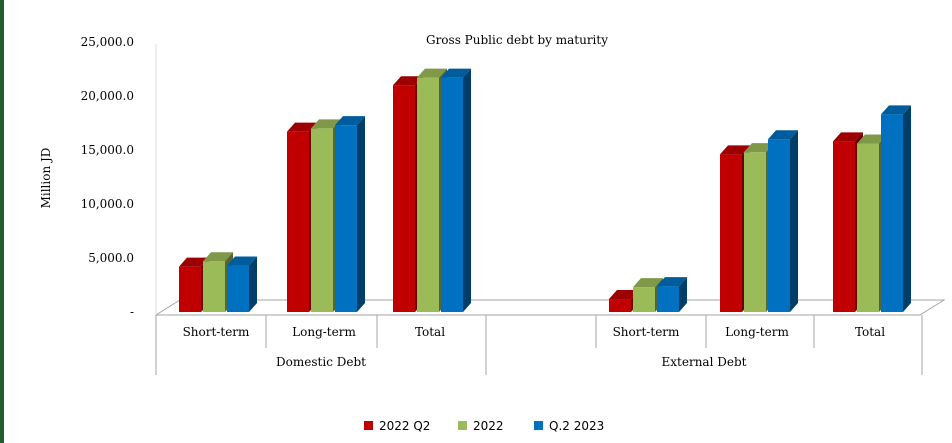 This screenshot has height=443, width=952. What do you see at coordinates (517, 40) in the screenshot?
I see `chart-title: Gross Public debt by maturity` at bounding box center [517, 40].